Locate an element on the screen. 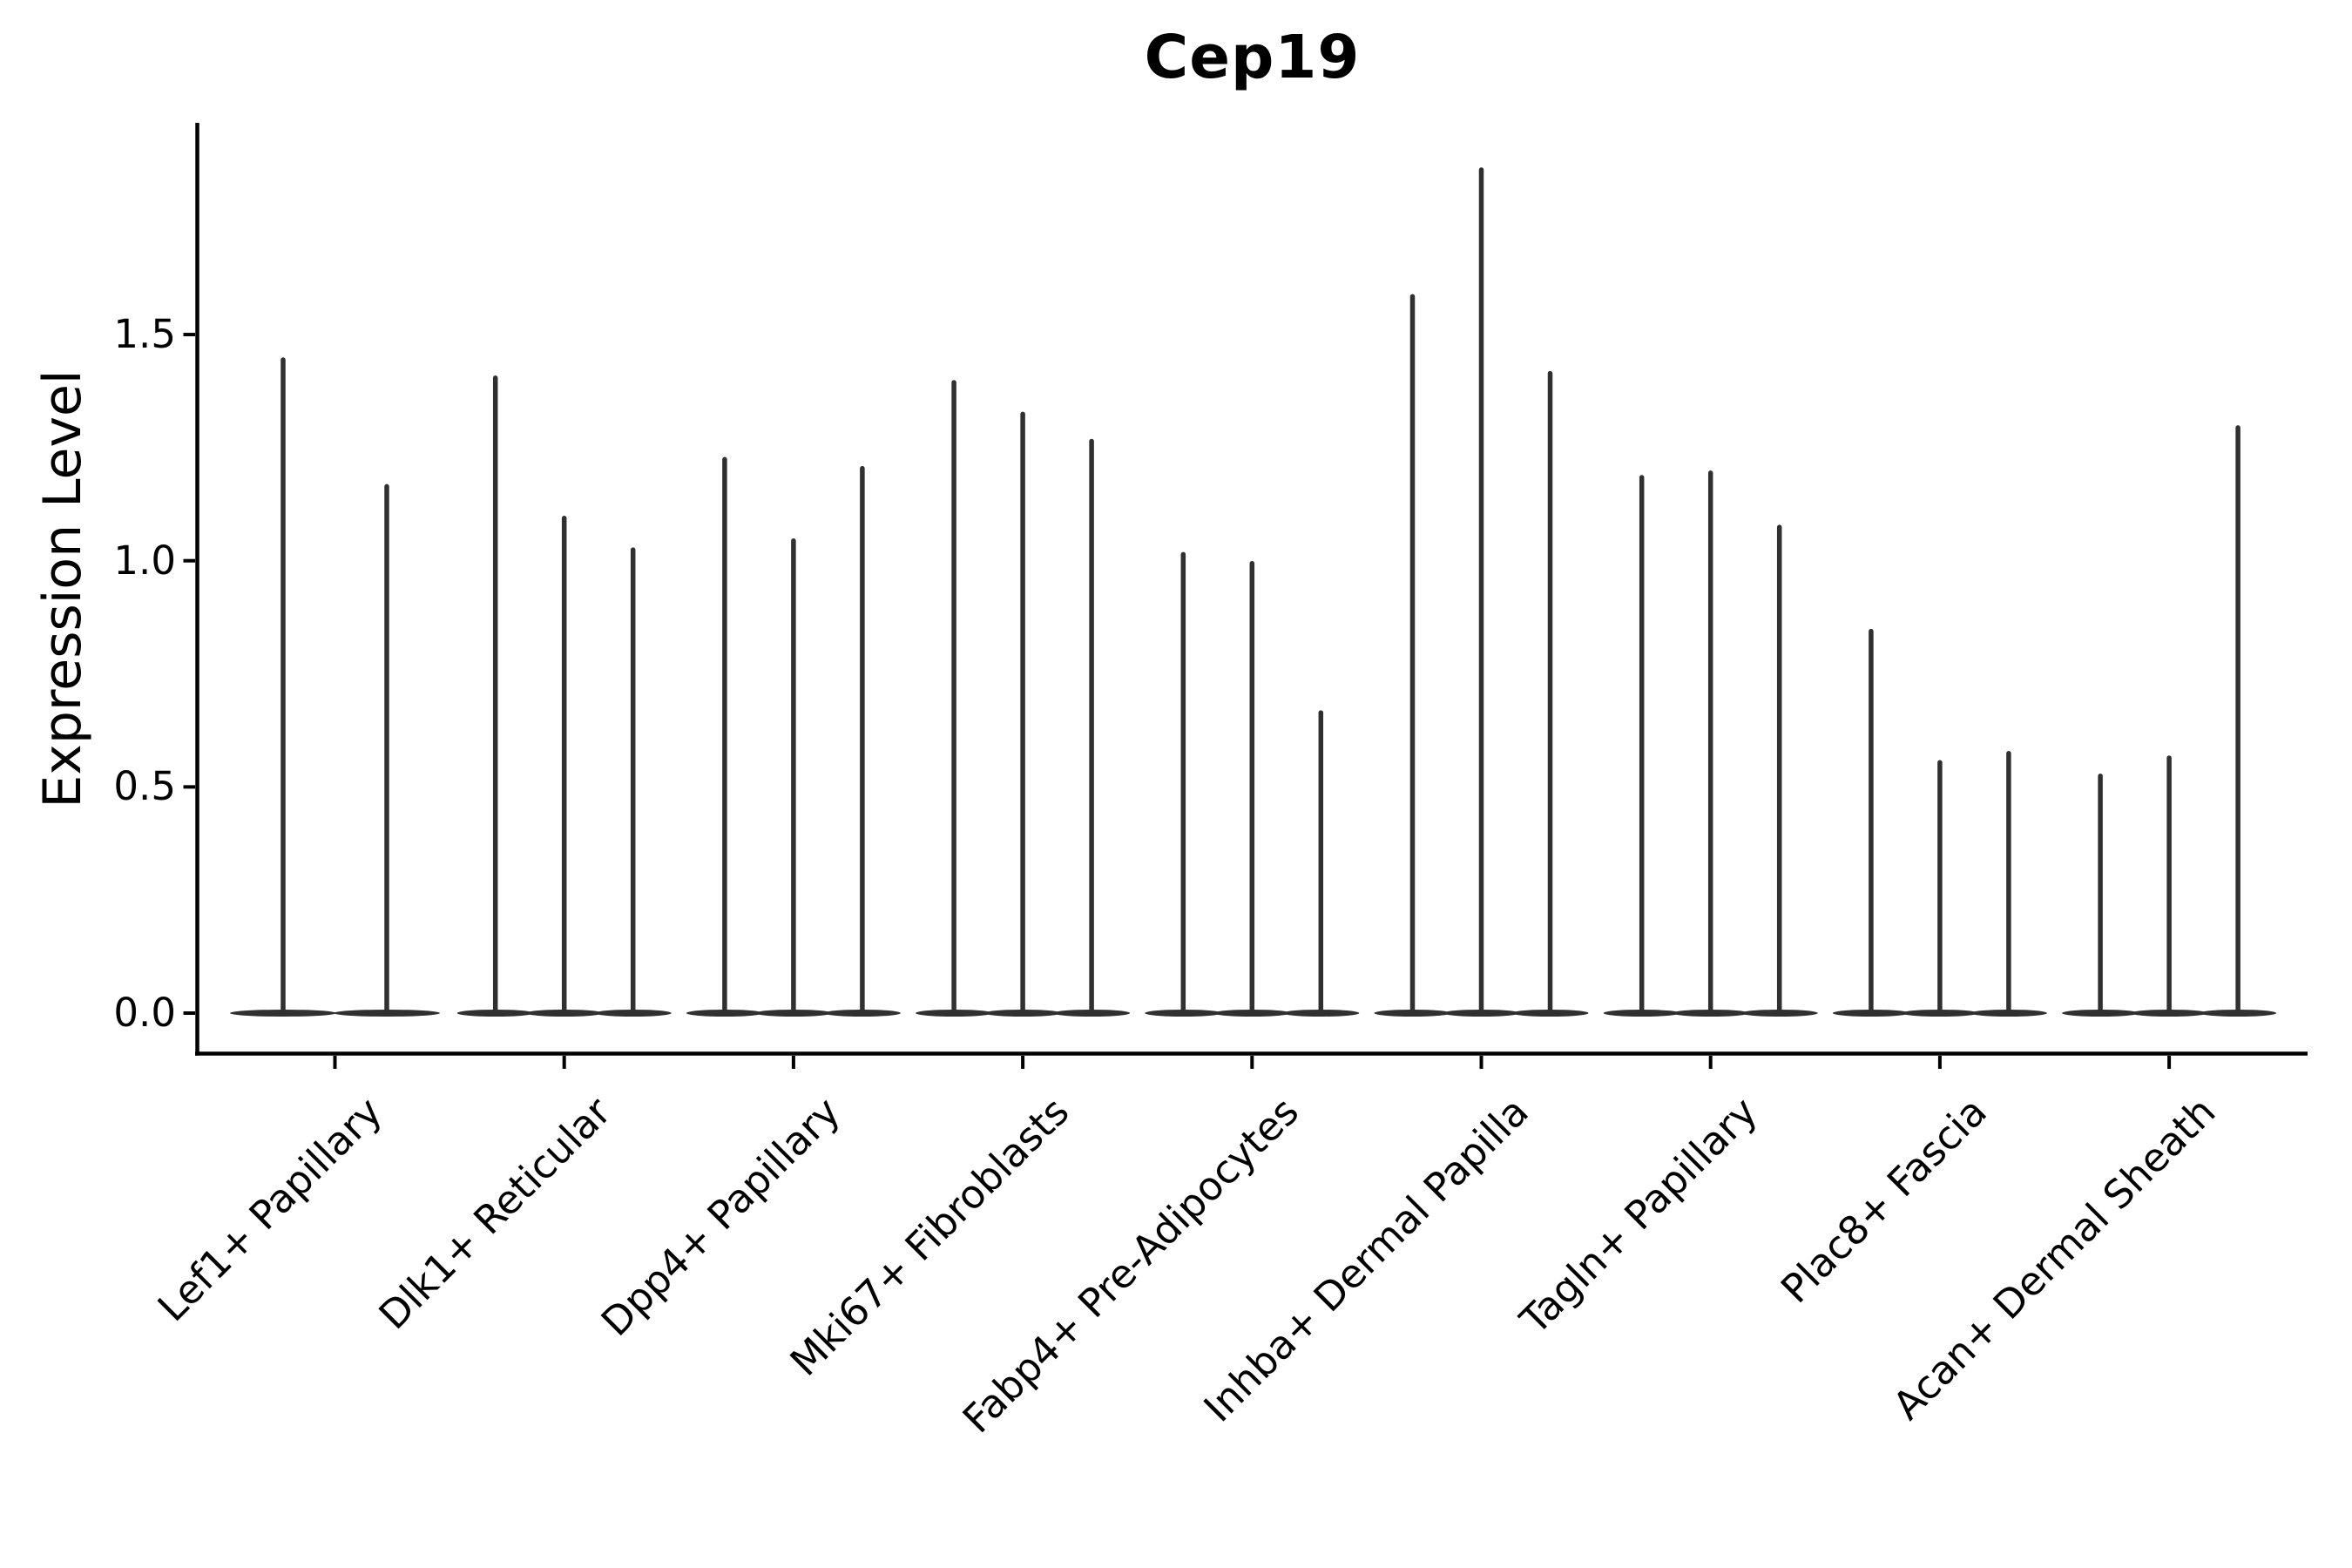 The image size is (2352, 1568). y-axis-label: Expression Level is located at coordinates (62, 588).